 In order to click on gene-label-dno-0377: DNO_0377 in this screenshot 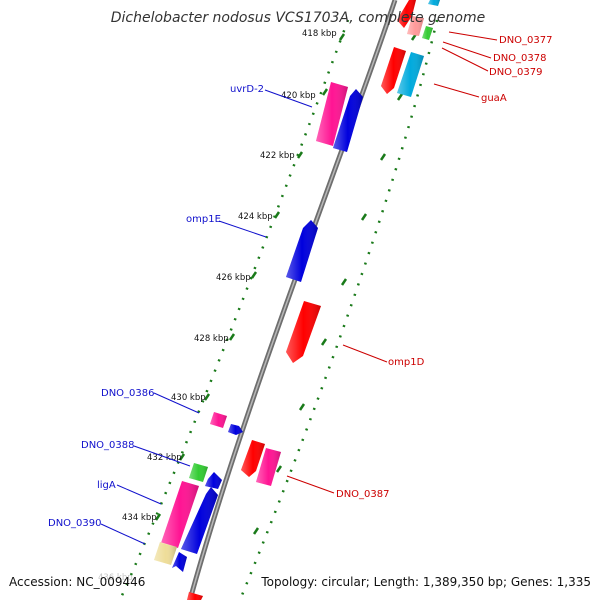, I will do `click(526, 40)`.